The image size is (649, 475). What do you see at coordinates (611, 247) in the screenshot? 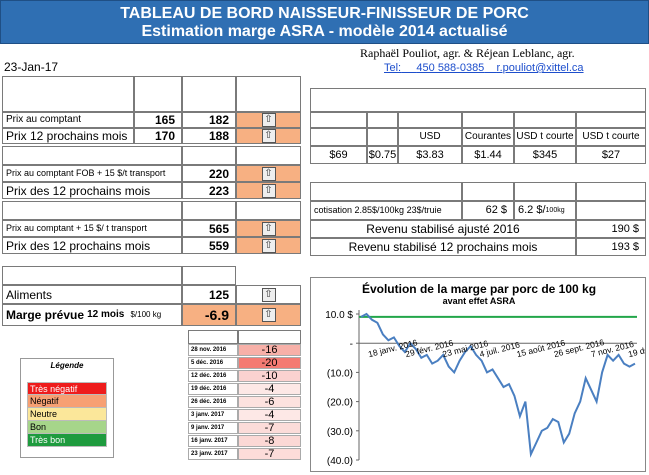
I see `rev-12-value: 193 $` at bounding box center [611, 247].